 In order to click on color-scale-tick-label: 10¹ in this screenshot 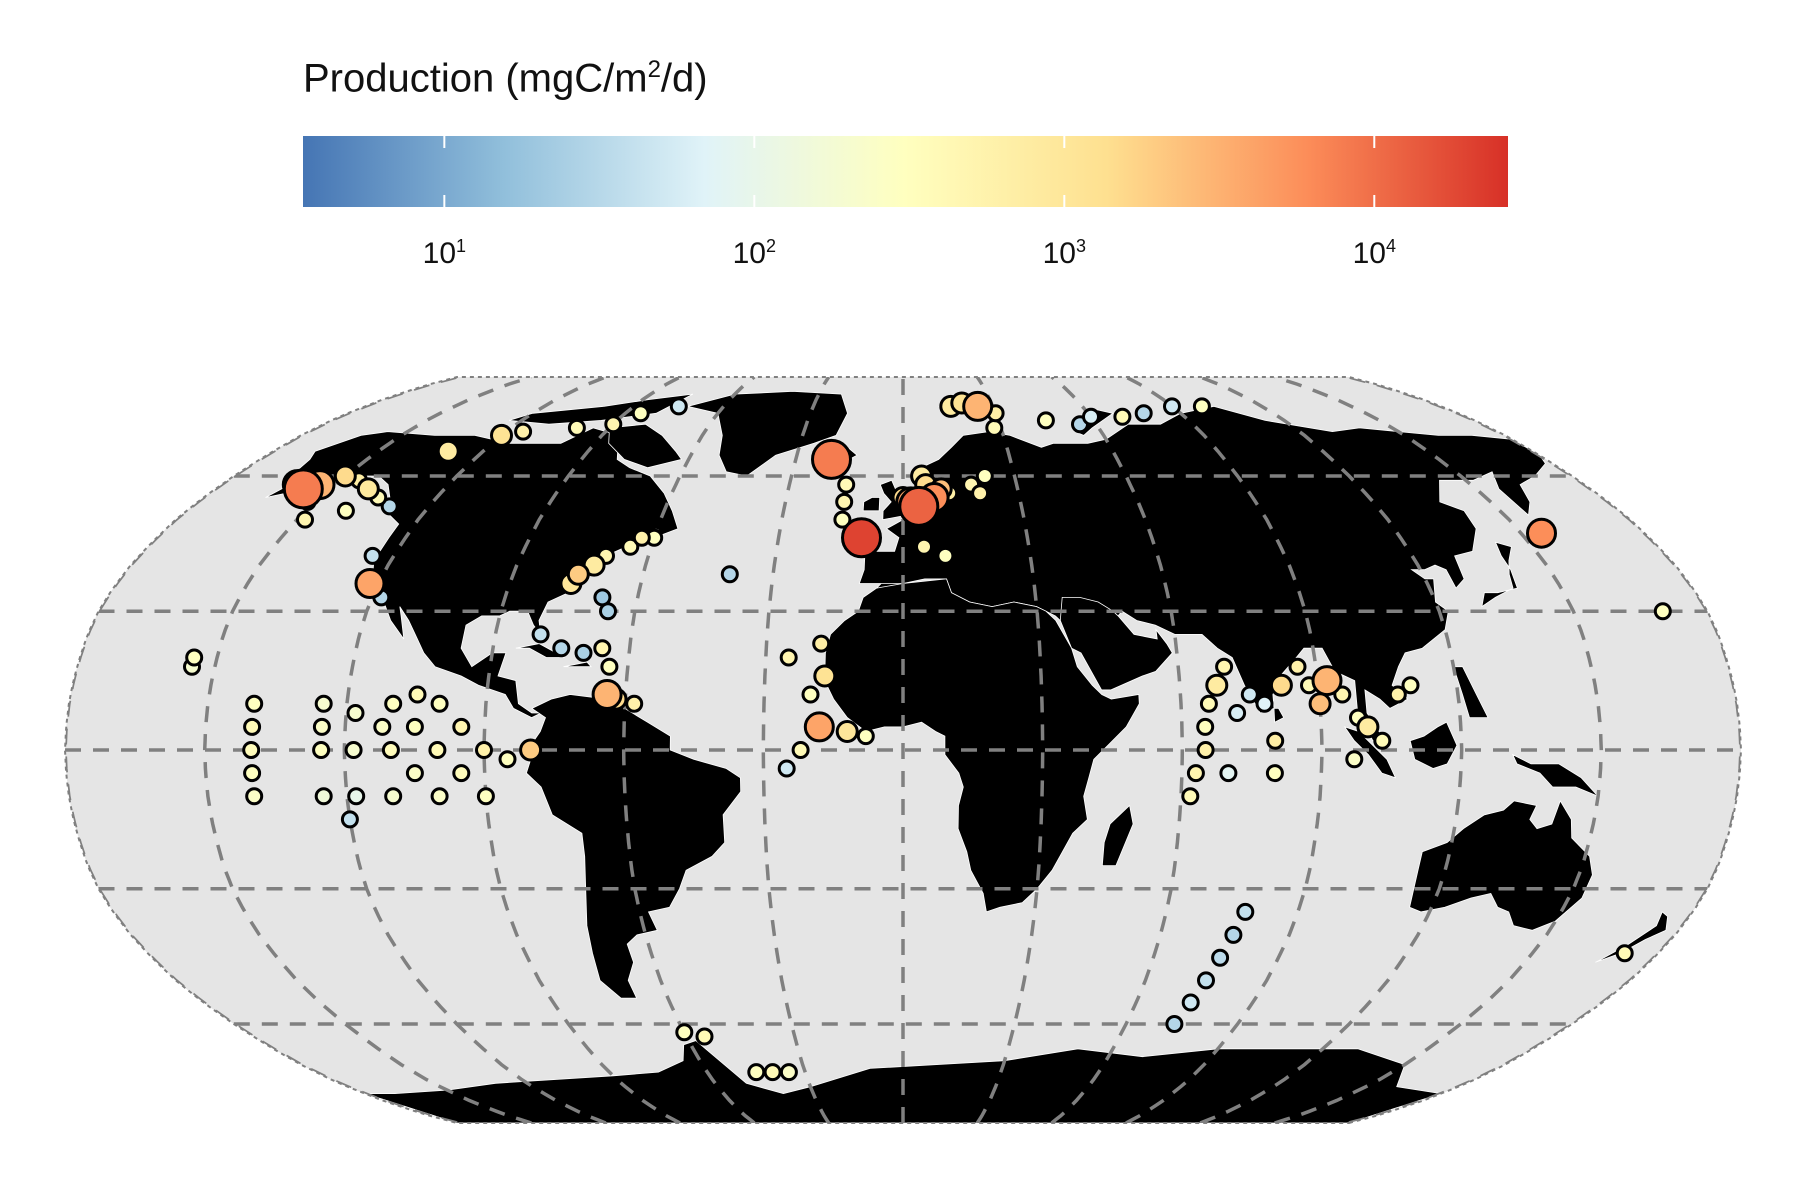, I will do `click(444, 253)`.